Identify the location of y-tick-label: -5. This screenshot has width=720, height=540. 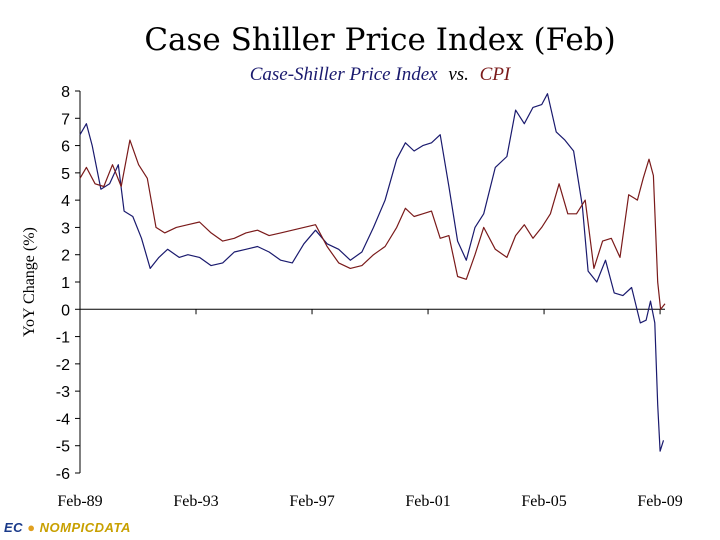
(63, 447).